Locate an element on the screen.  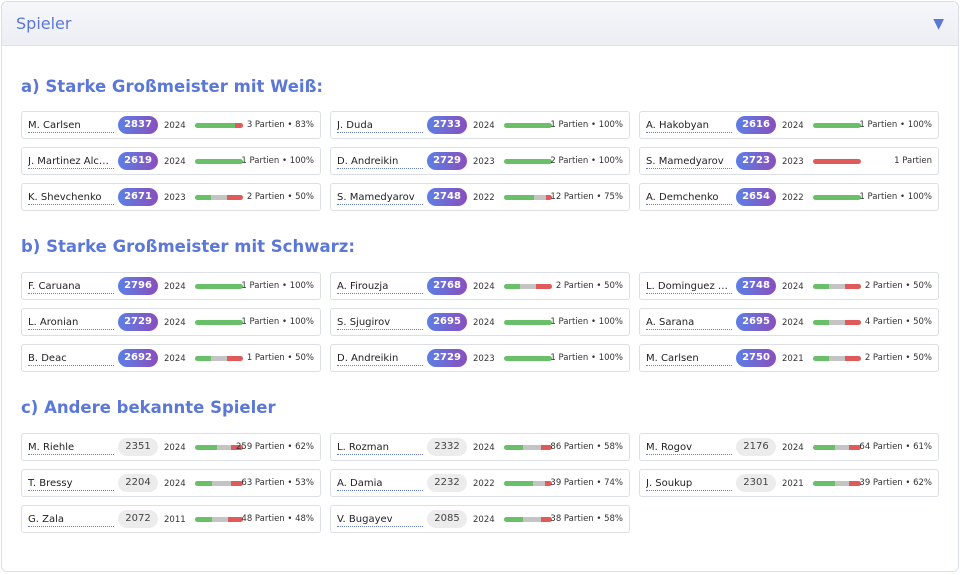
player-card: T. Bressy 2204 2024 63 Partien • 53% is located at coordinates (171, 483).